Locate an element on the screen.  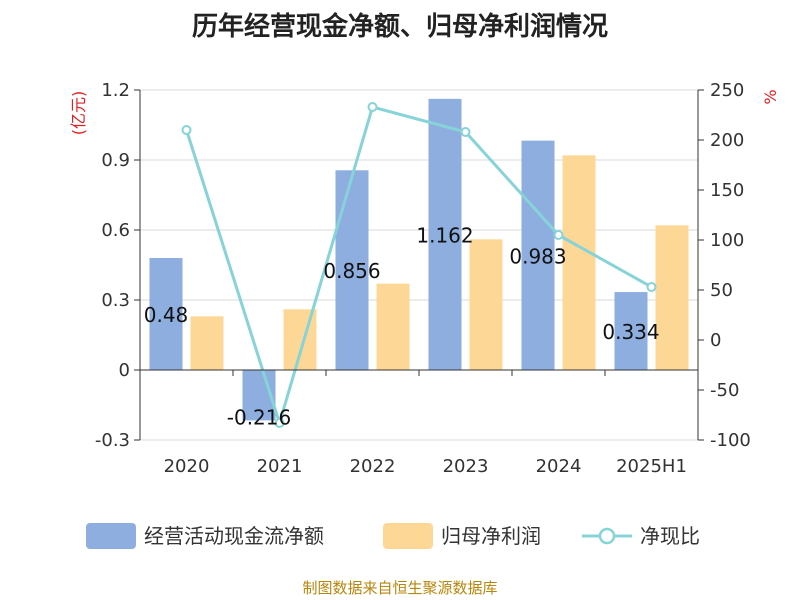
bar-data-label: -0.216 is located at coordinates (259, 417).